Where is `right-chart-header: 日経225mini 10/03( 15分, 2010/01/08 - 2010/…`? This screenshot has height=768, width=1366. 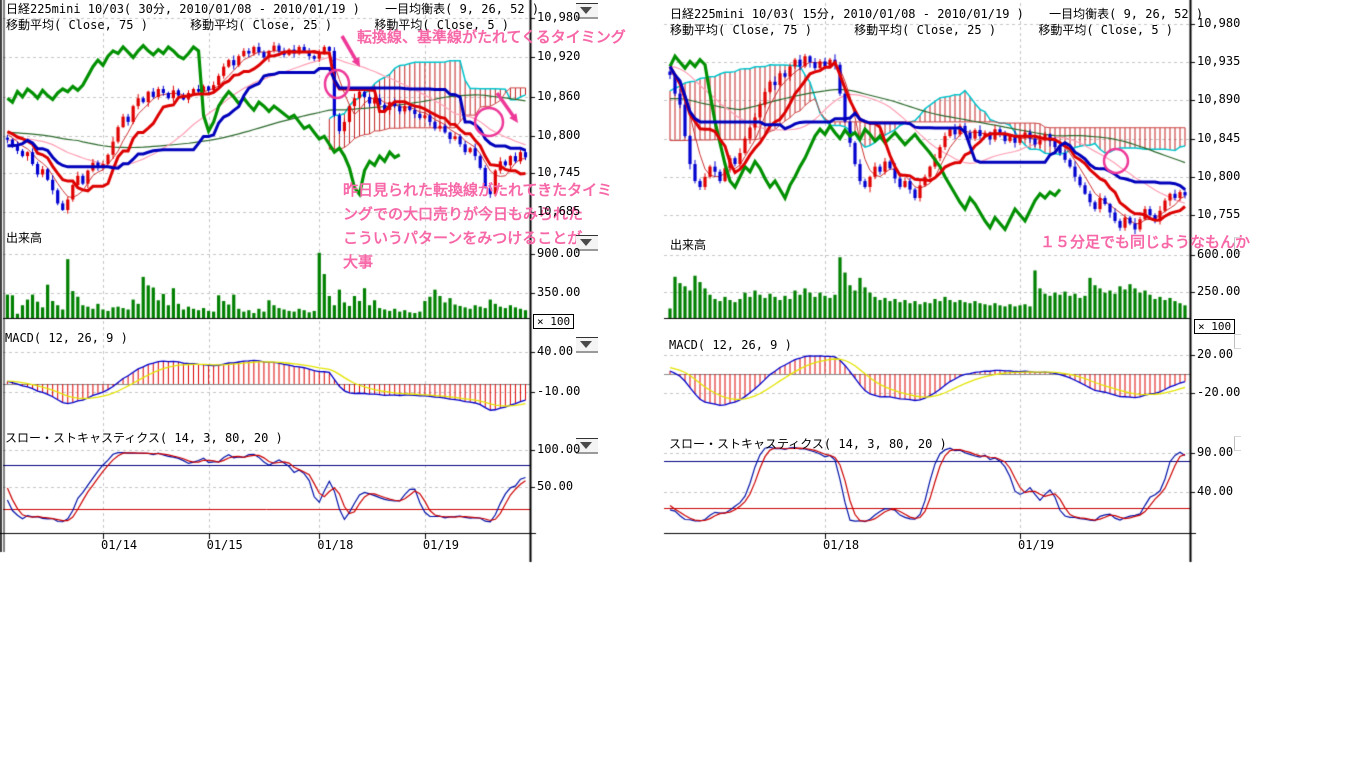
right-chart-header: 日経225mini 10/03( 15分, 2010/01/08 - 2010/… is located at coordinates (936, 22).